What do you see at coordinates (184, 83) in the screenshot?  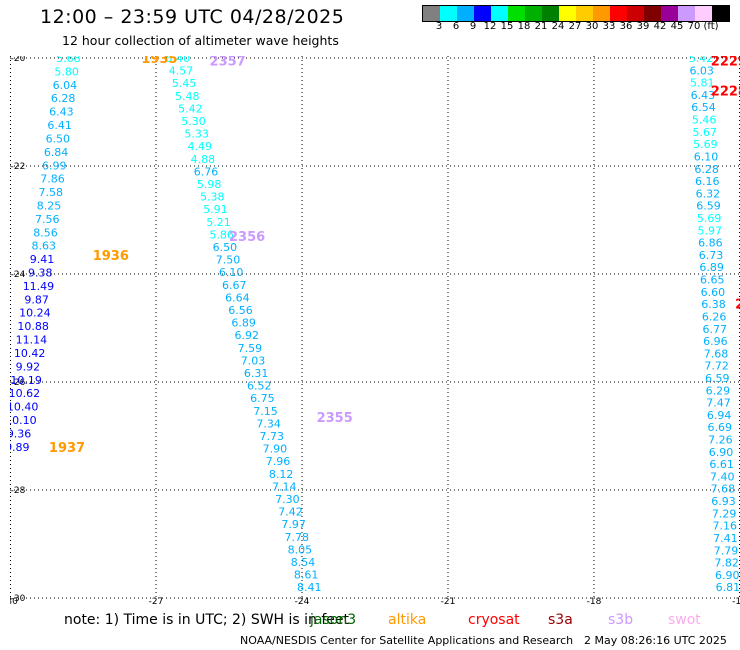 I see `wave-height-value: 5.45` at bounding box center [184, 83].